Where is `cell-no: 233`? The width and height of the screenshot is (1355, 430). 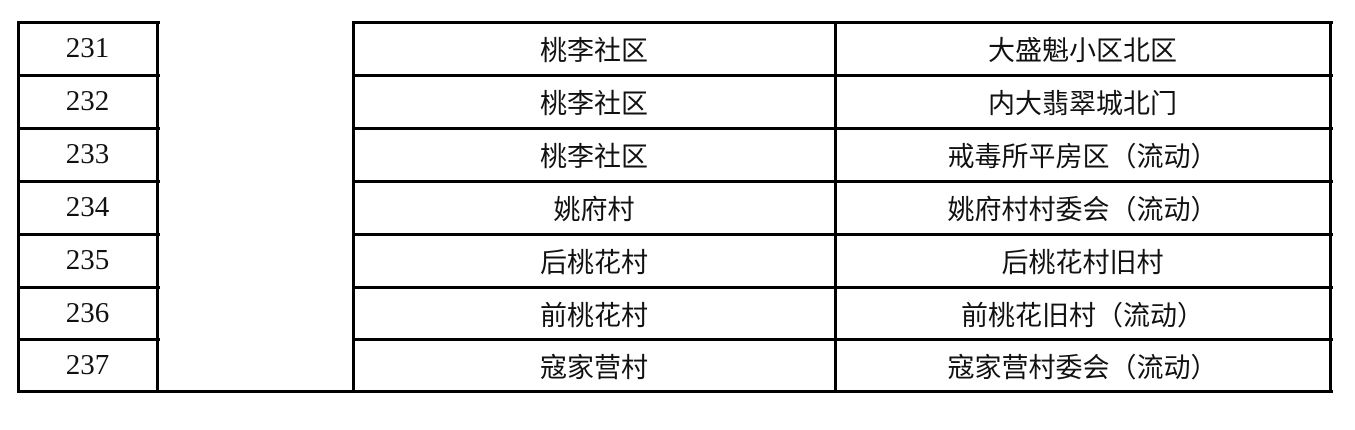
cell-no: 233 is located at coordinates (87, 154).